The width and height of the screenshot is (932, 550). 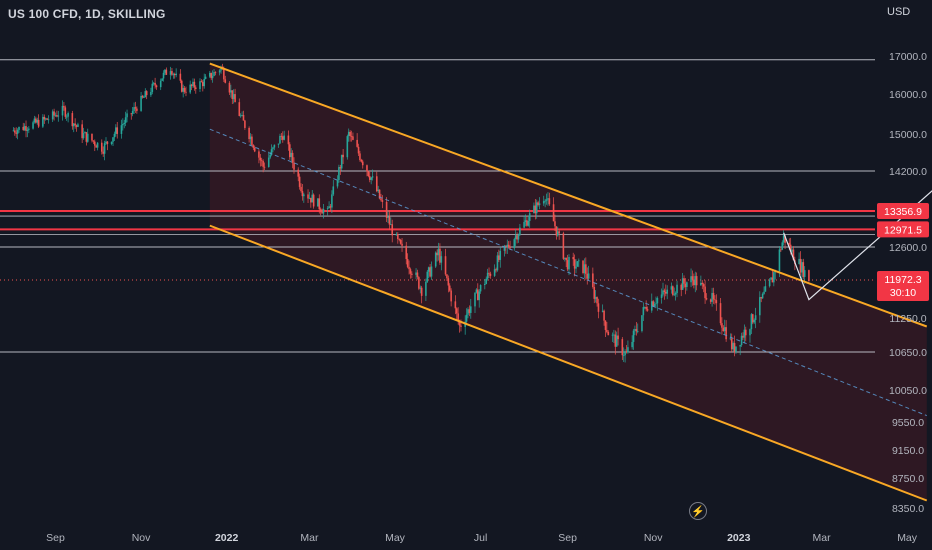 I want to click on x-tick-label: 2022, so click(x=227, y=538).